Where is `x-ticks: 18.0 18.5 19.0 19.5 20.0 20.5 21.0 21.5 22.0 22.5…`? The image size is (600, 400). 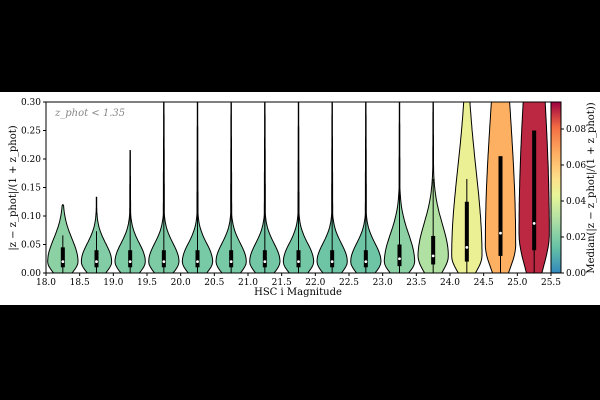 x-ticks: 18.0 18.5 19.0 19.5 20.0 20.5 21.0 21.5 22.0 22.5… is located at coordinates (298, 280).